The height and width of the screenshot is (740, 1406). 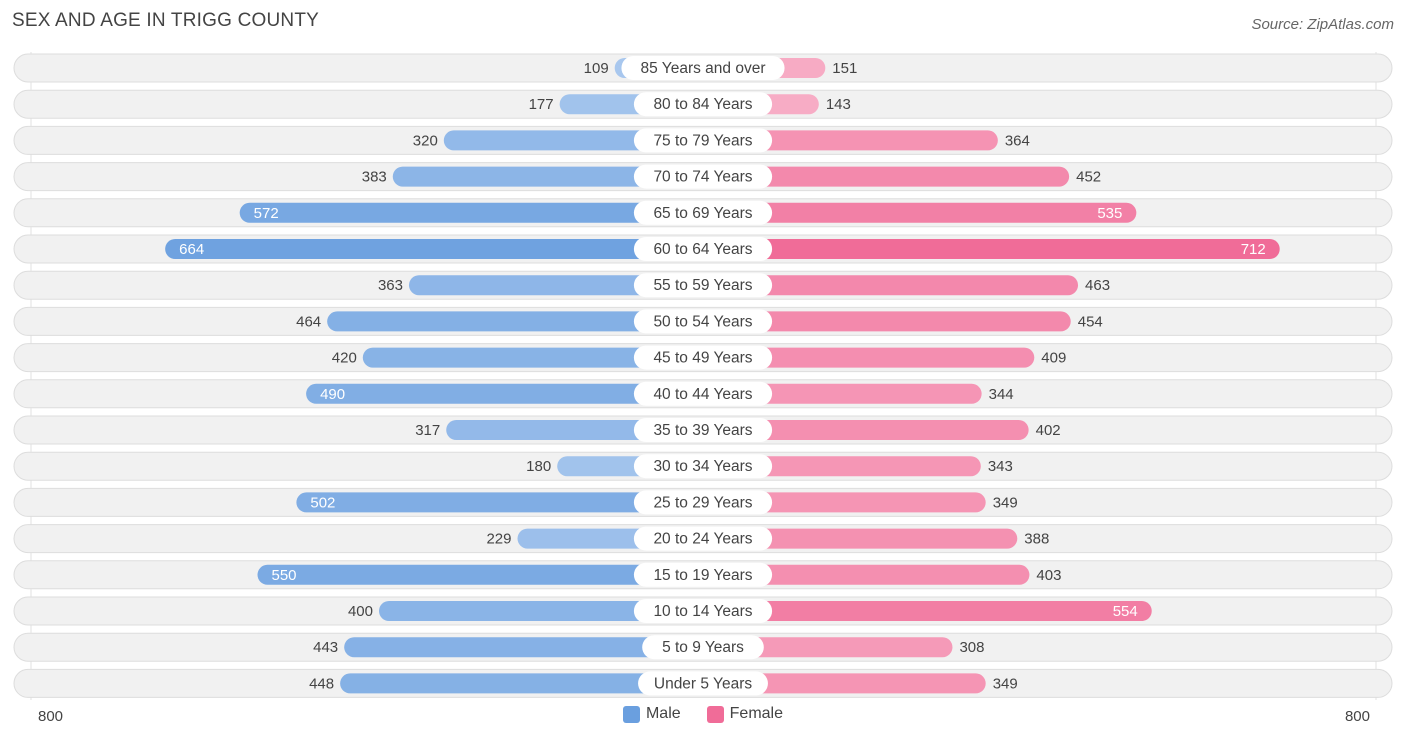 I want to click on value-label-female: 364, so click(x=1017, y=140).